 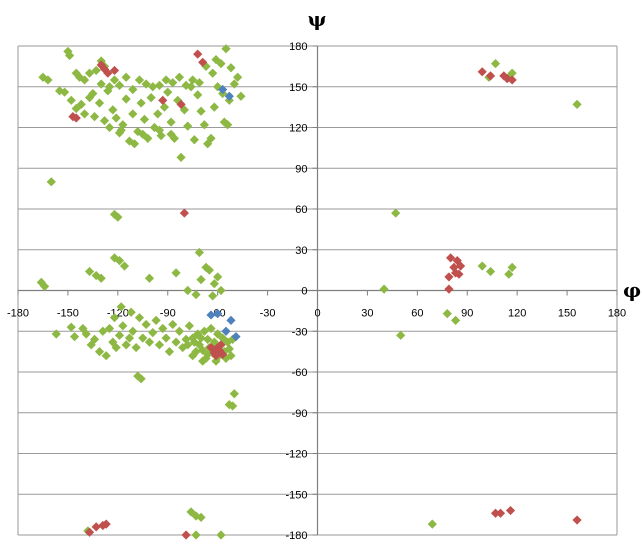 What do you see at coordinates (301, 169) in the screenshot?
I see `y-tick-label: 90` at bounding box center [301, 169].